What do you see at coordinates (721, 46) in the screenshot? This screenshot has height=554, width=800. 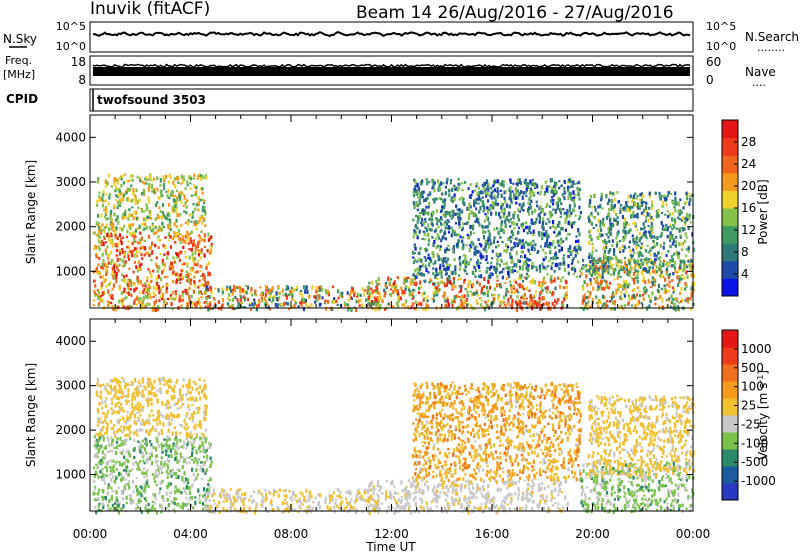 I see `nsearch-tick-bottom: 10^0` at bounding box center [721, 46].